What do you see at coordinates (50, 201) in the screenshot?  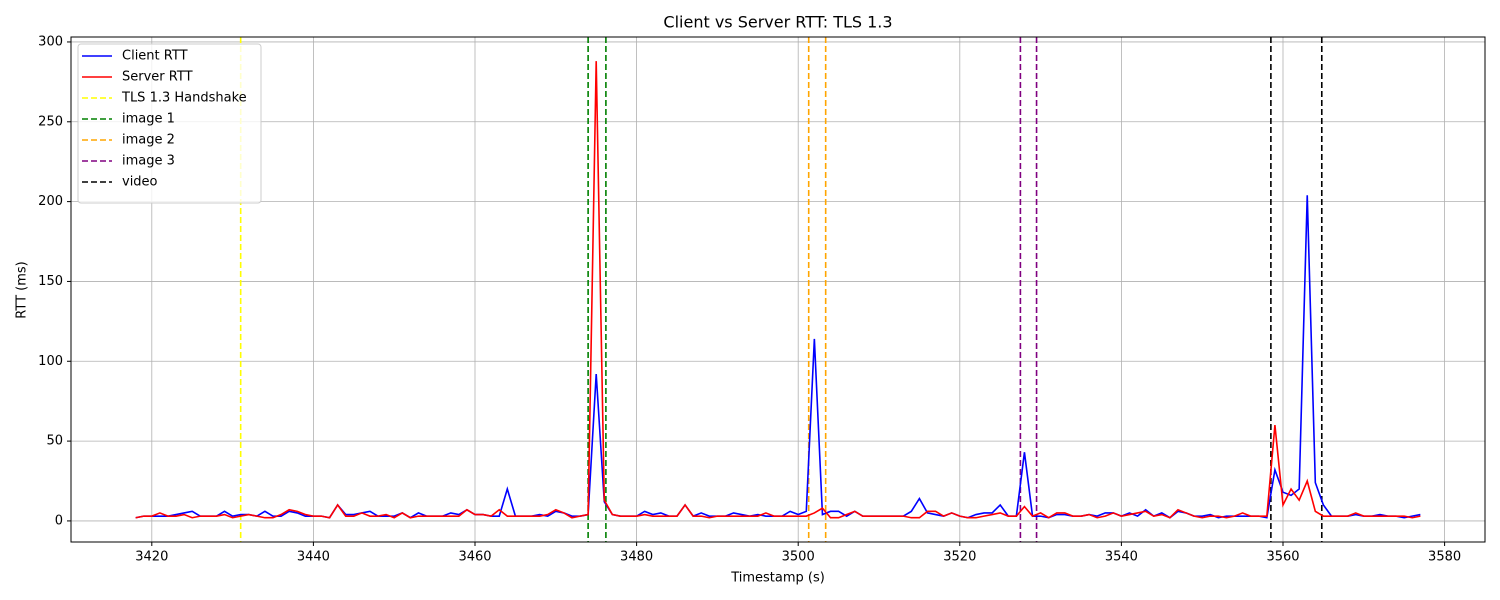 I see `y-tick-label: 200` at bounding box center [50, 201].